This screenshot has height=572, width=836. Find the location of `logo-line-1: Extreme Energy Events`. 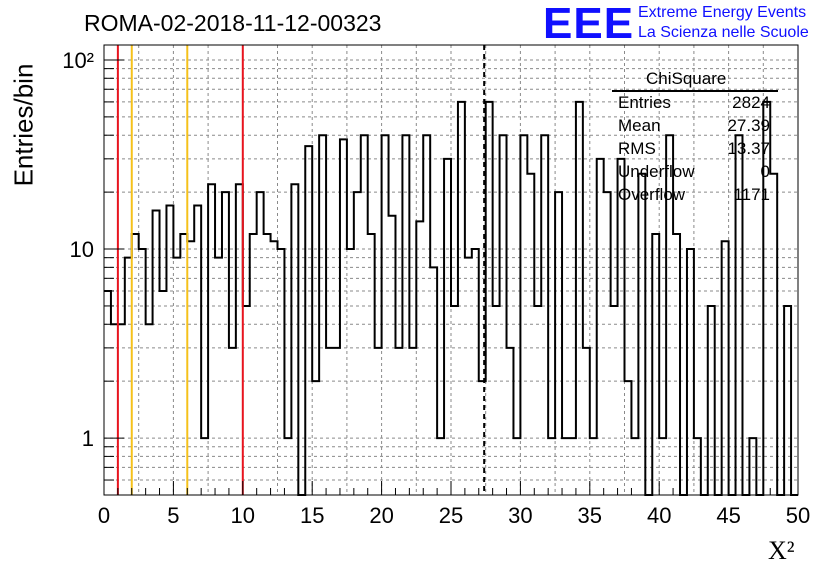

logo-line-1: Extreme Energy Events is located at coordinates (722, 12).